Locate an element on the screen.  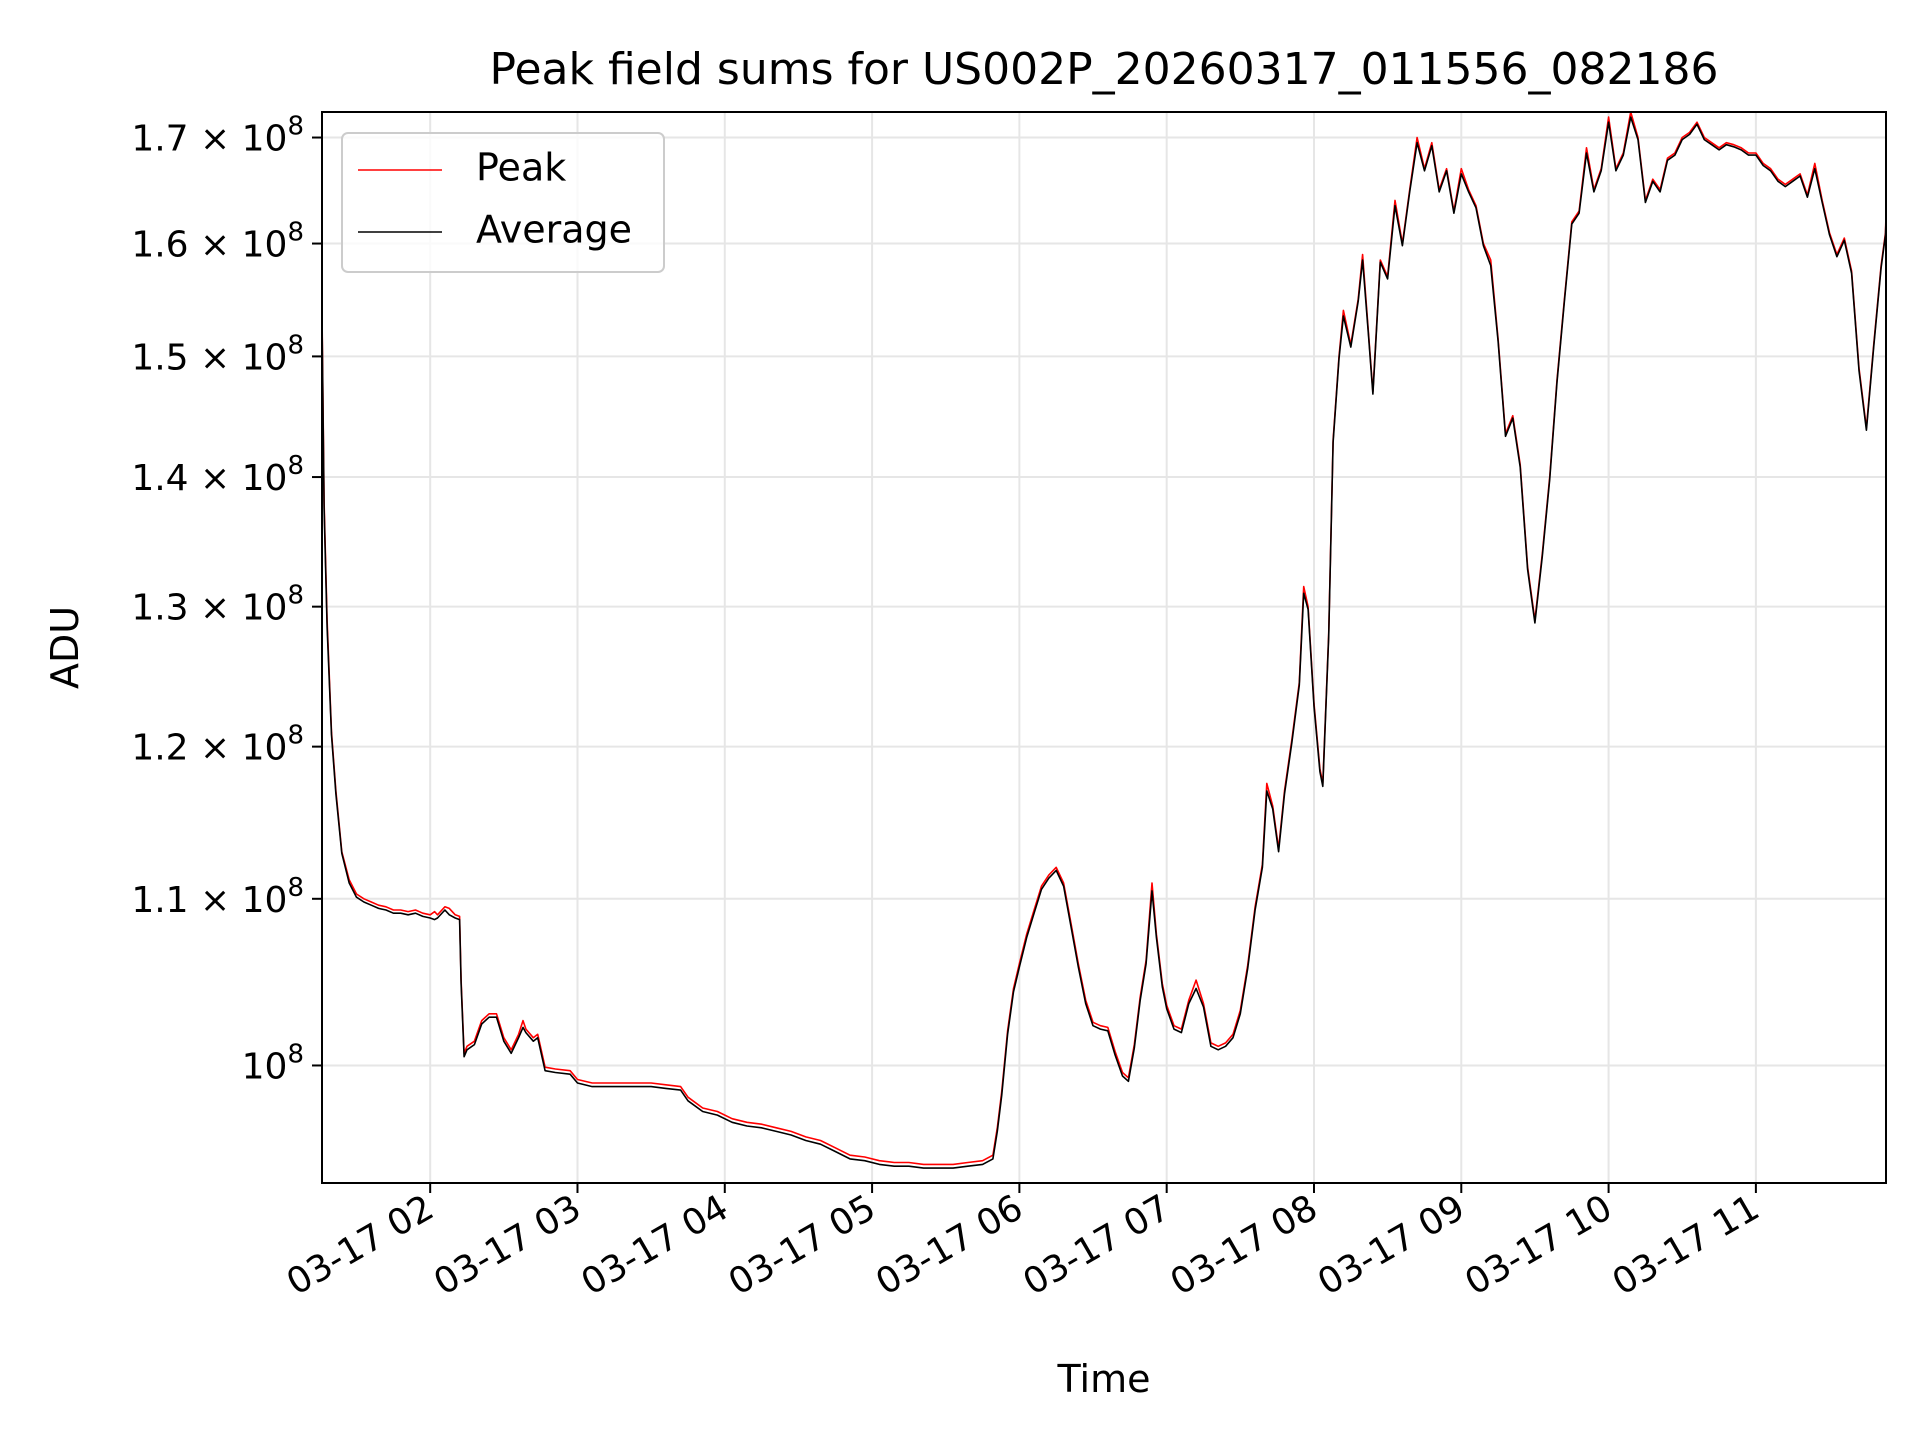
y-tick-label: 108 is located at coordinates (273, 1063).